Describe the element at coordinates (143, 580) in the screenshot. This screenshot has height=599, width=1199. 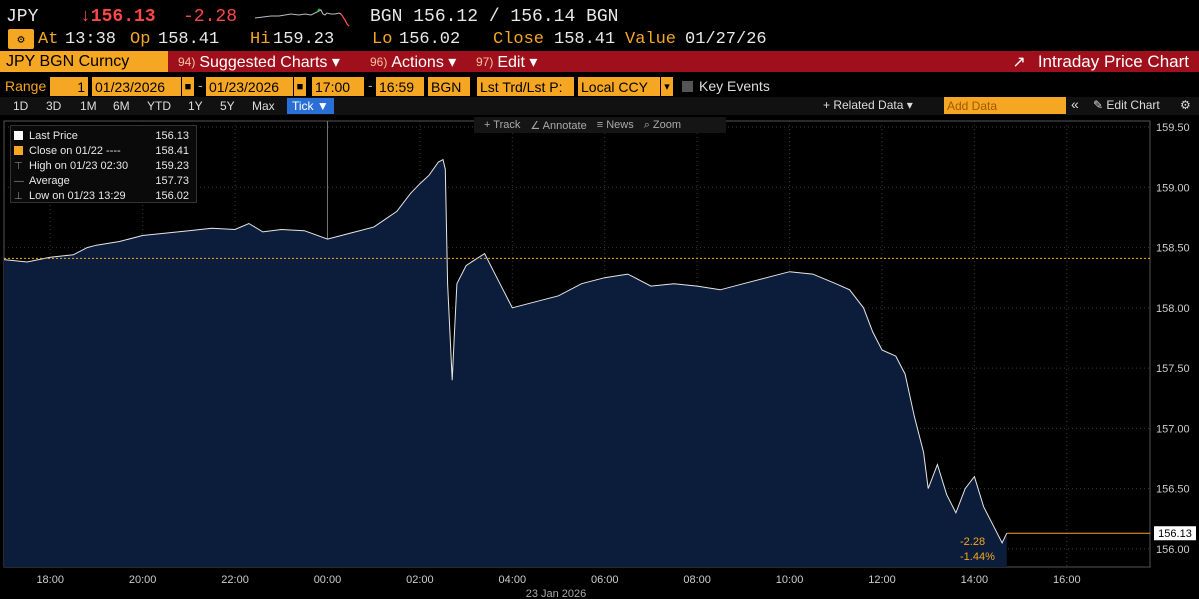
I see `x-tick-label: 20:00` at that location.